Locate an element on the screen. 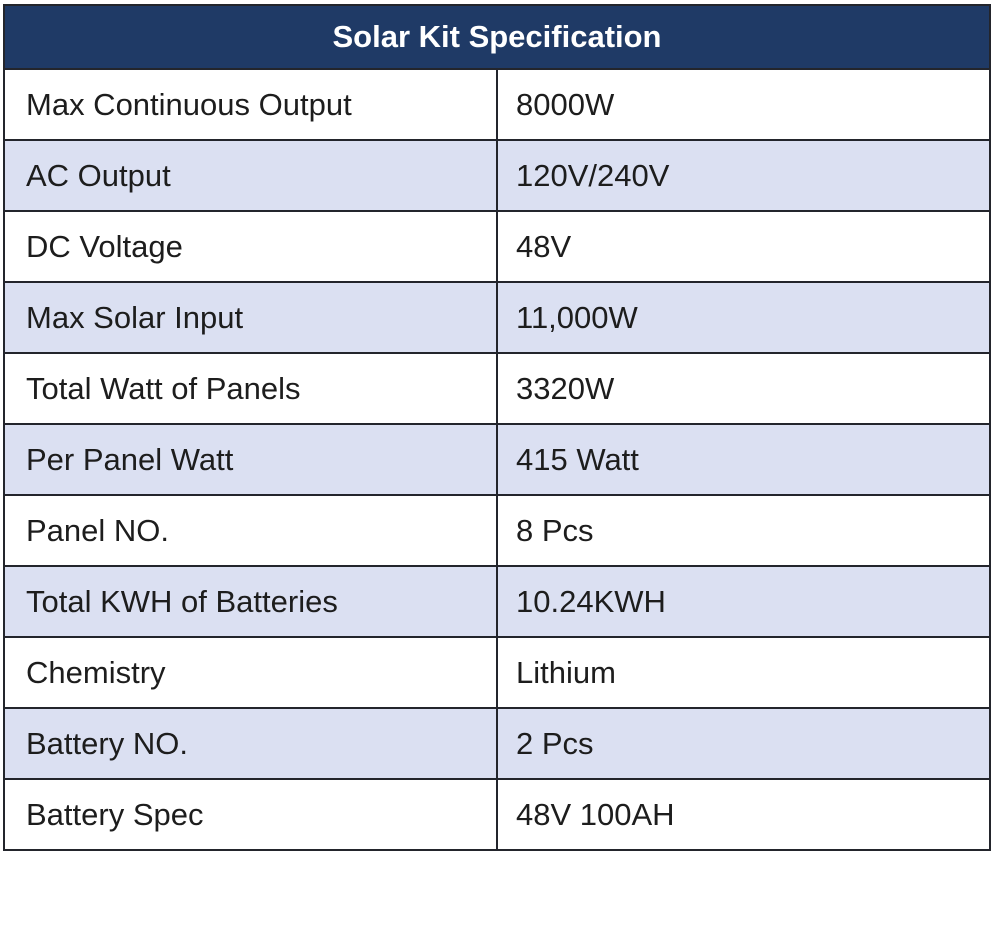 The height and width of the screenshot is (935, 994). spec-value: 11,000W is located at coordinates (743, 317).